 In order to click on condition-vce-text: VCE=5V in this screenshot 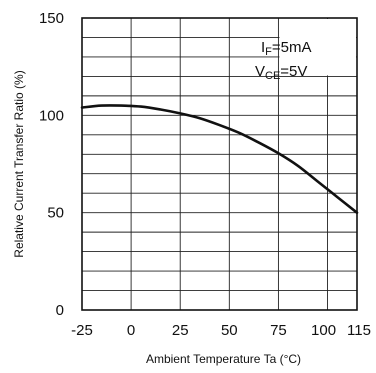, I will do `click(281, 72)`.